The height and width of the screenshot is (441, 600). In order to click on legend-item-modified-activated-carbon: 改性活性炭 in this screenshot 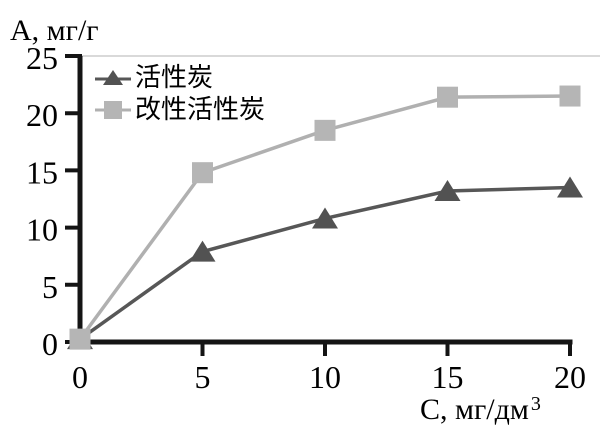, I will do `click(179, 110)`.